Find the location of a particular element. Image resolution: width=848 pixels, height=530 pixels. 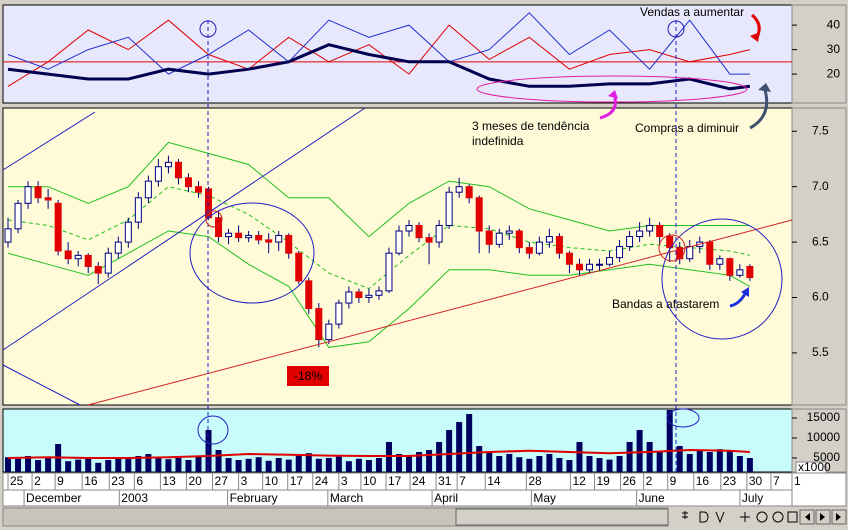

x-tick-label: June is located at coordinates (652, 498).